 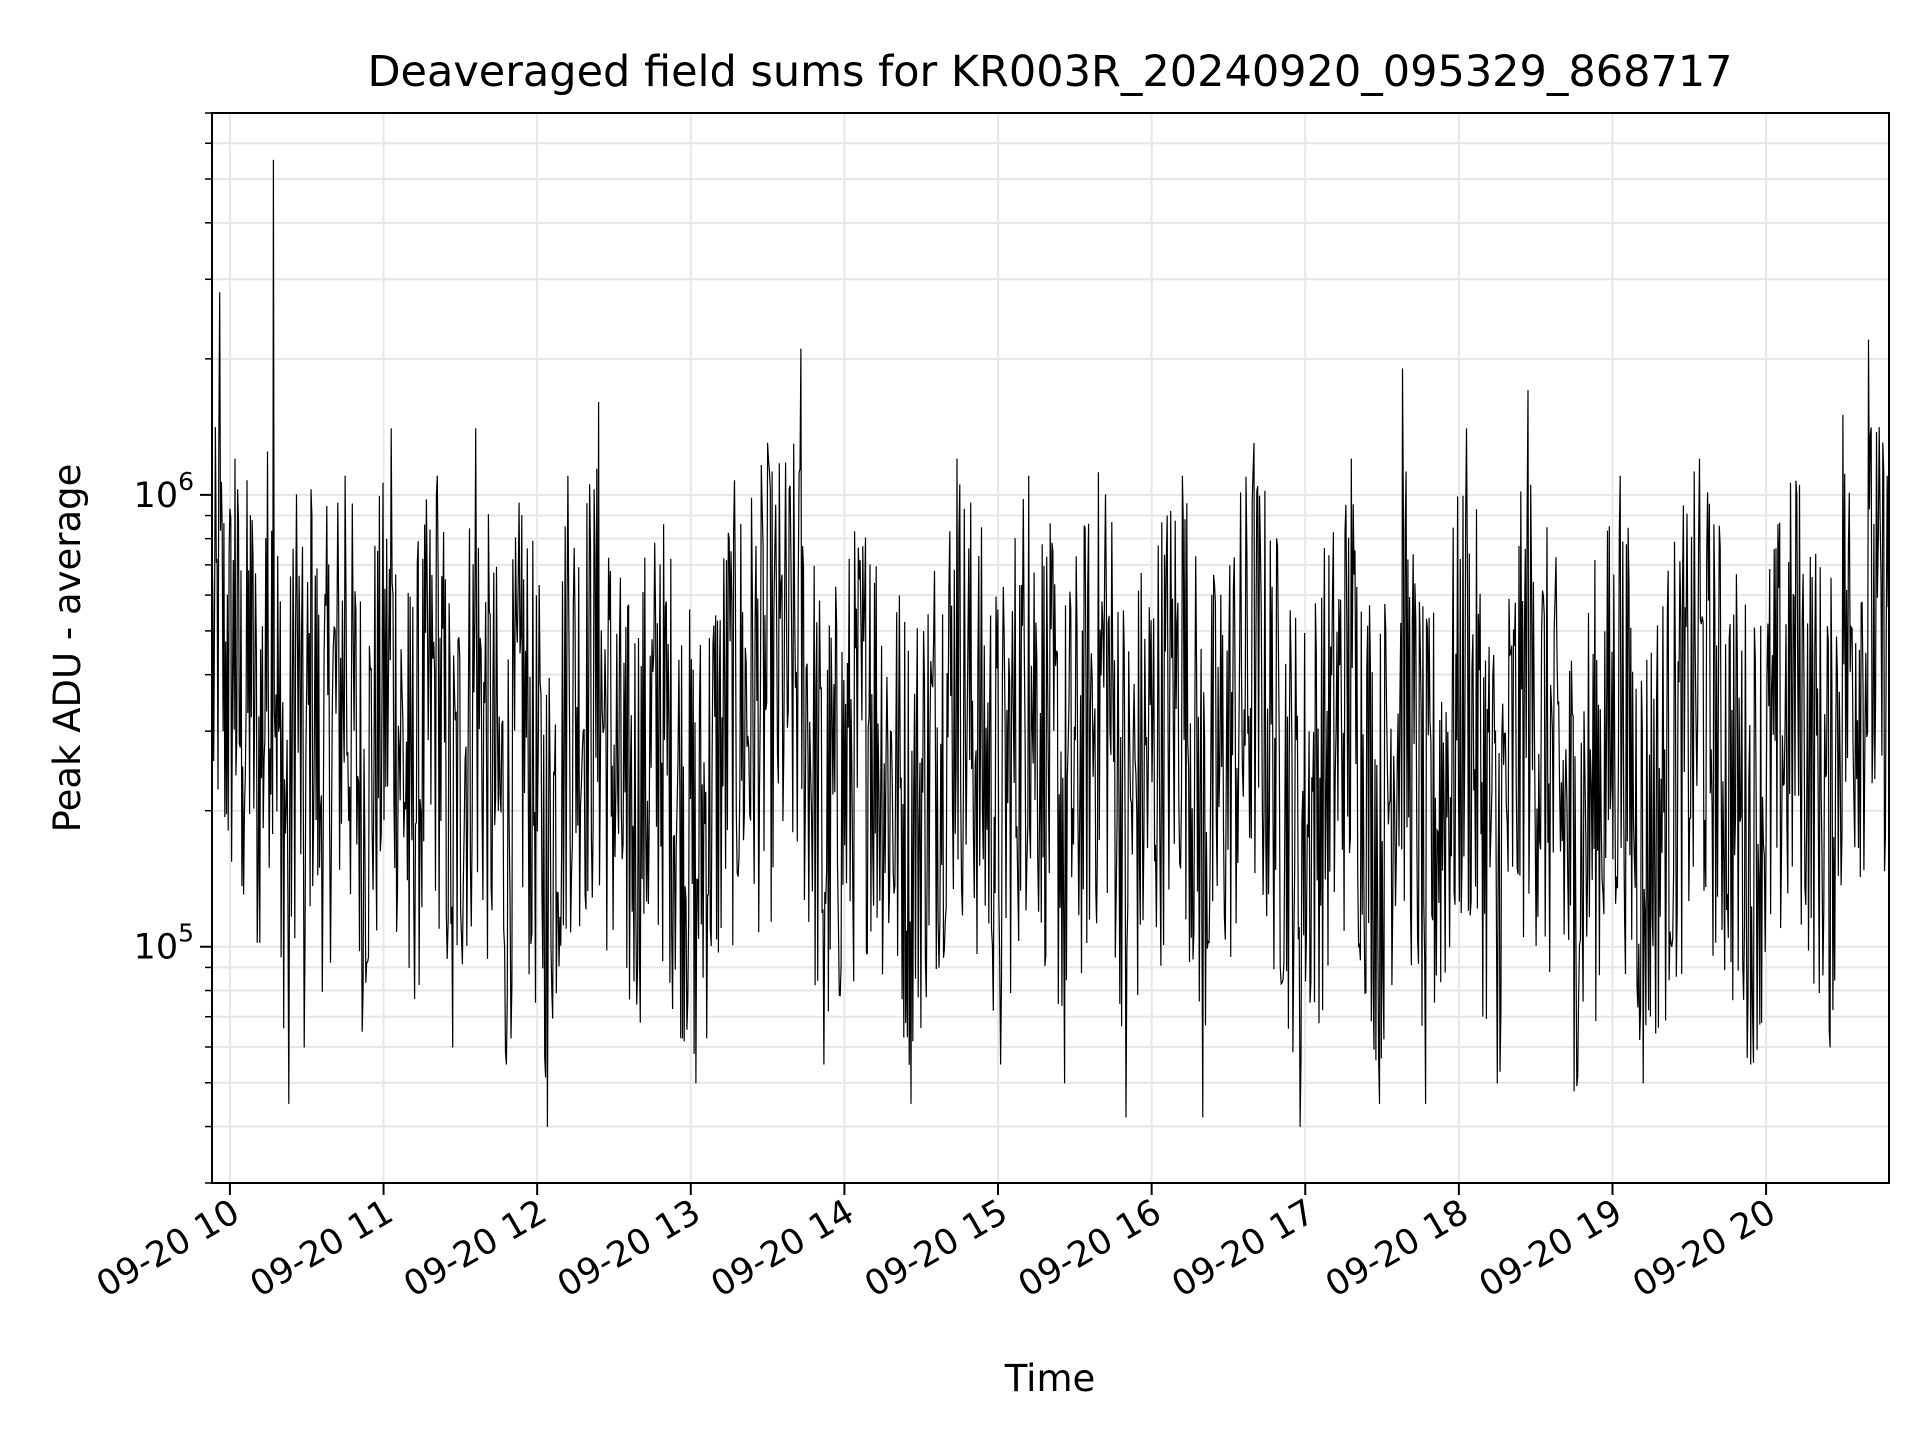 I want to click on y-tick-label: 10⁶, so click(x=164, y=491).